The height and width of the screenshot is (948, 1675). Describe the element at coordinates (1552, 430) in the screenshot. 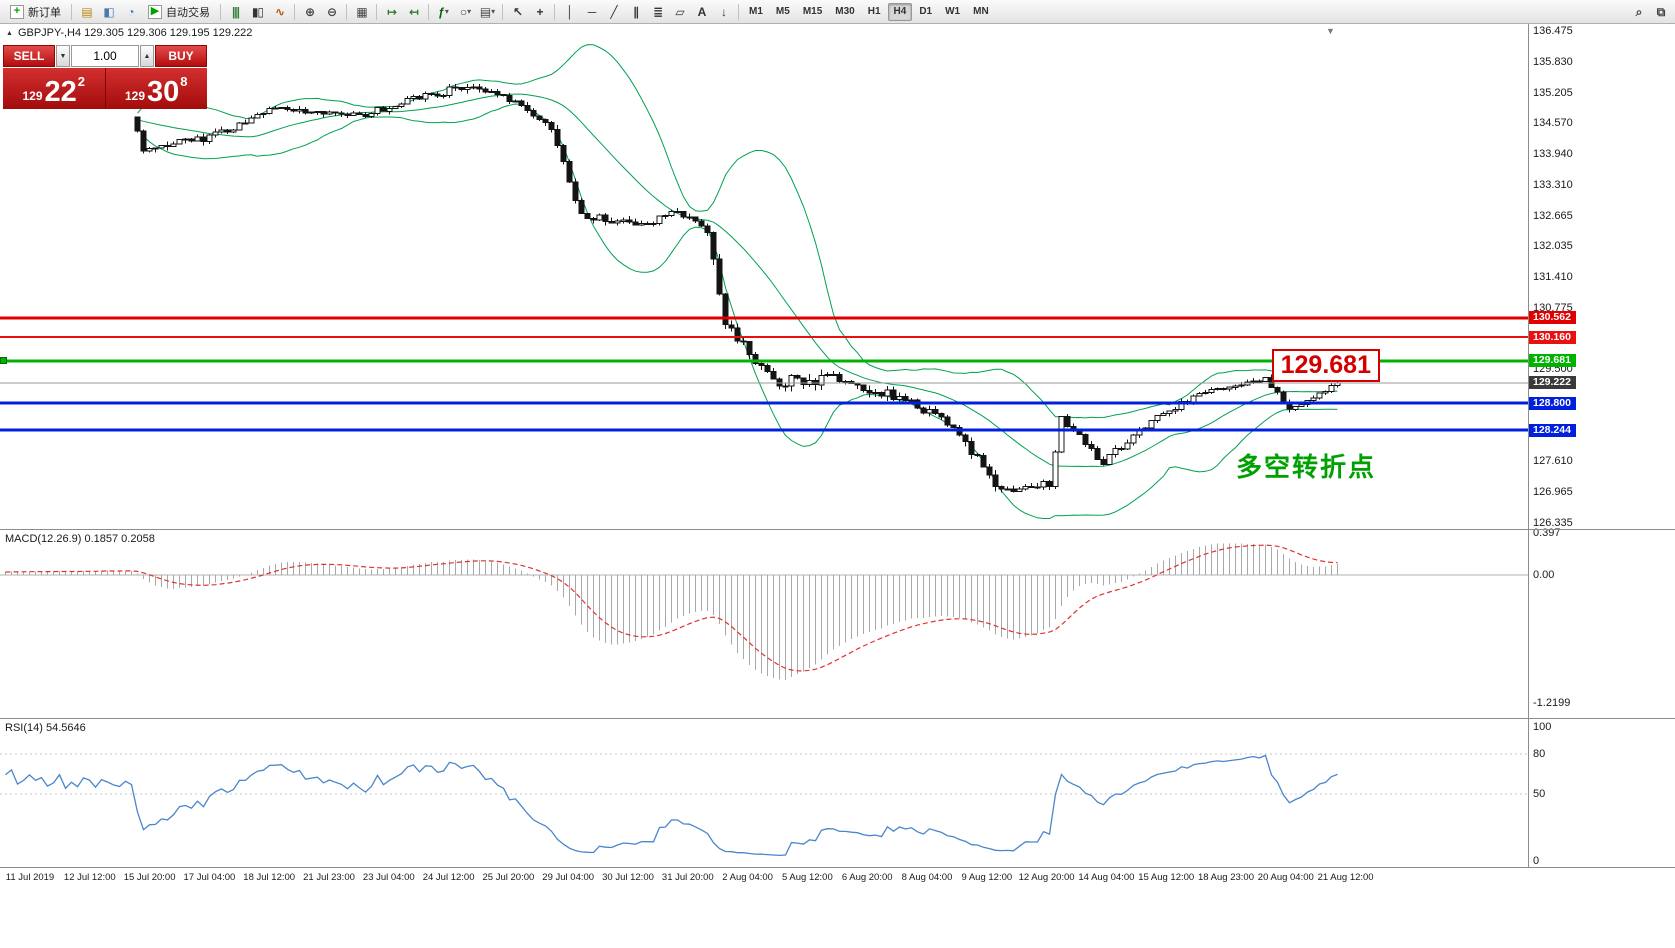

I see `level-price-tag: 128.244` at that location.